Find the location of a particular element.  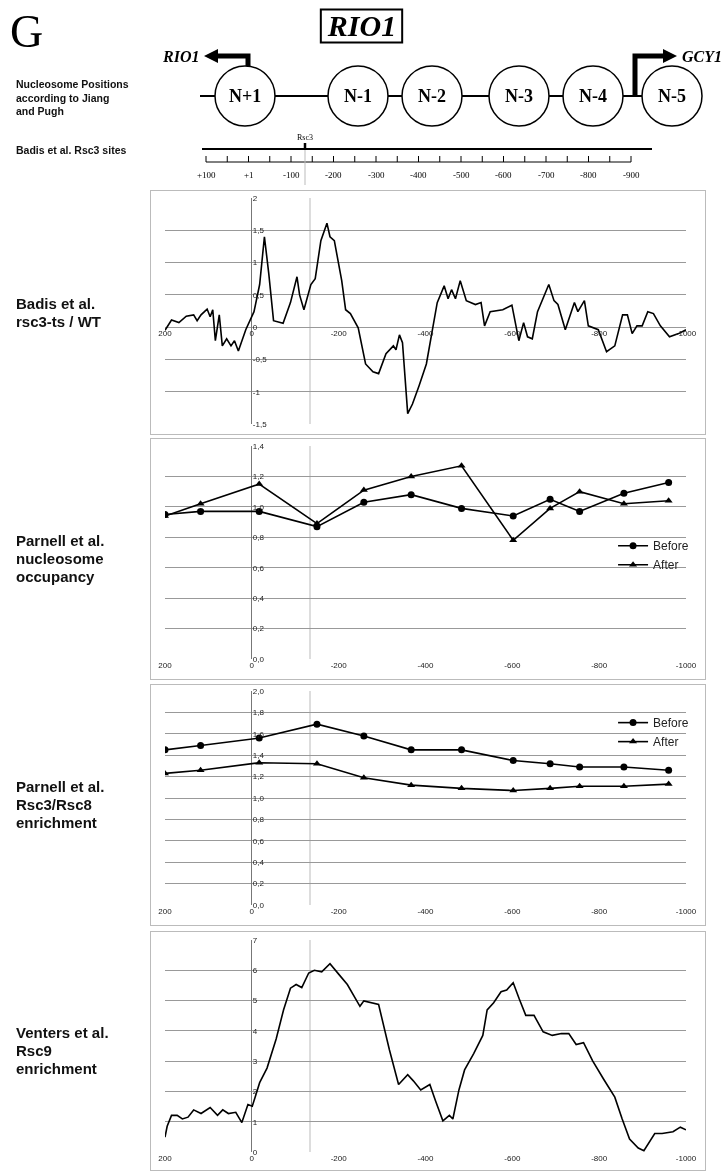

text: -300 is located at coordinates (376, 175).